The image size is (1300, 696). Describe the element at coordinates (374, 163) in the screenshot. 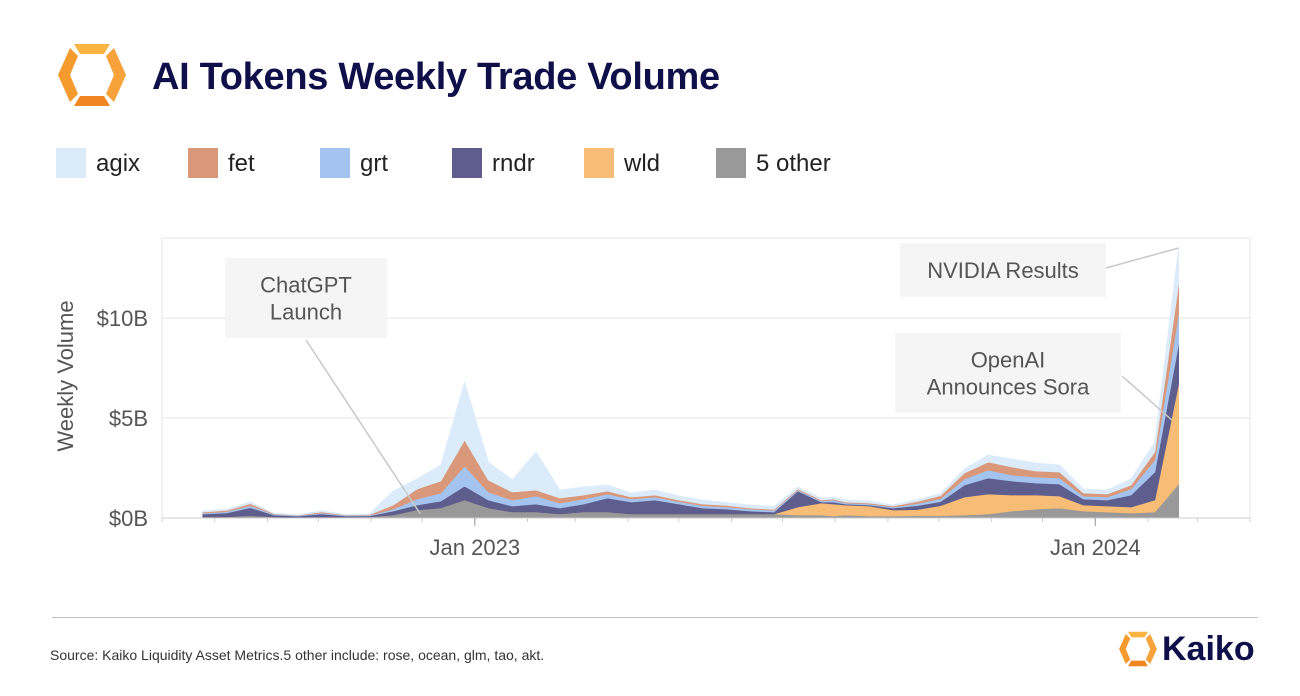

I see `legend-label-grt: grt` at that location.